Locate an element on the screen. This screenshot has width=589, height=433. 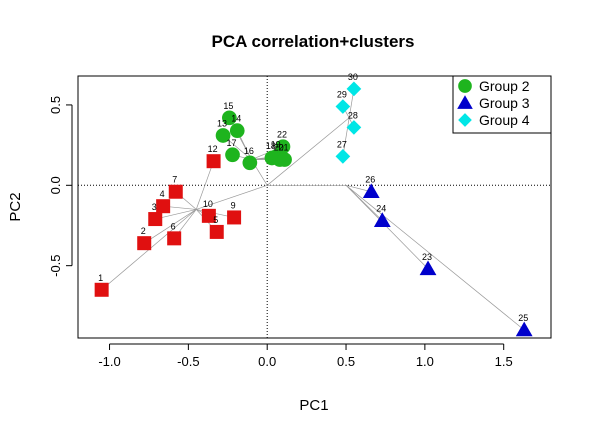
legend-label-group-3: Group 3 is located at coordinates (504, 103).